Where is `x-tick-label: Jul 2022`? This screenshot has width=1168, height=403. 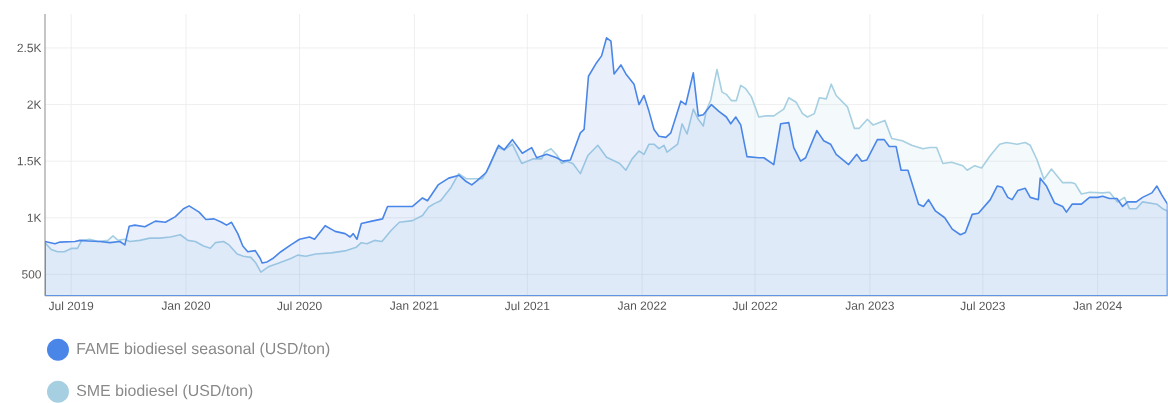 x-tick-label: Jul 2022 is located at coordinates (755, 306).